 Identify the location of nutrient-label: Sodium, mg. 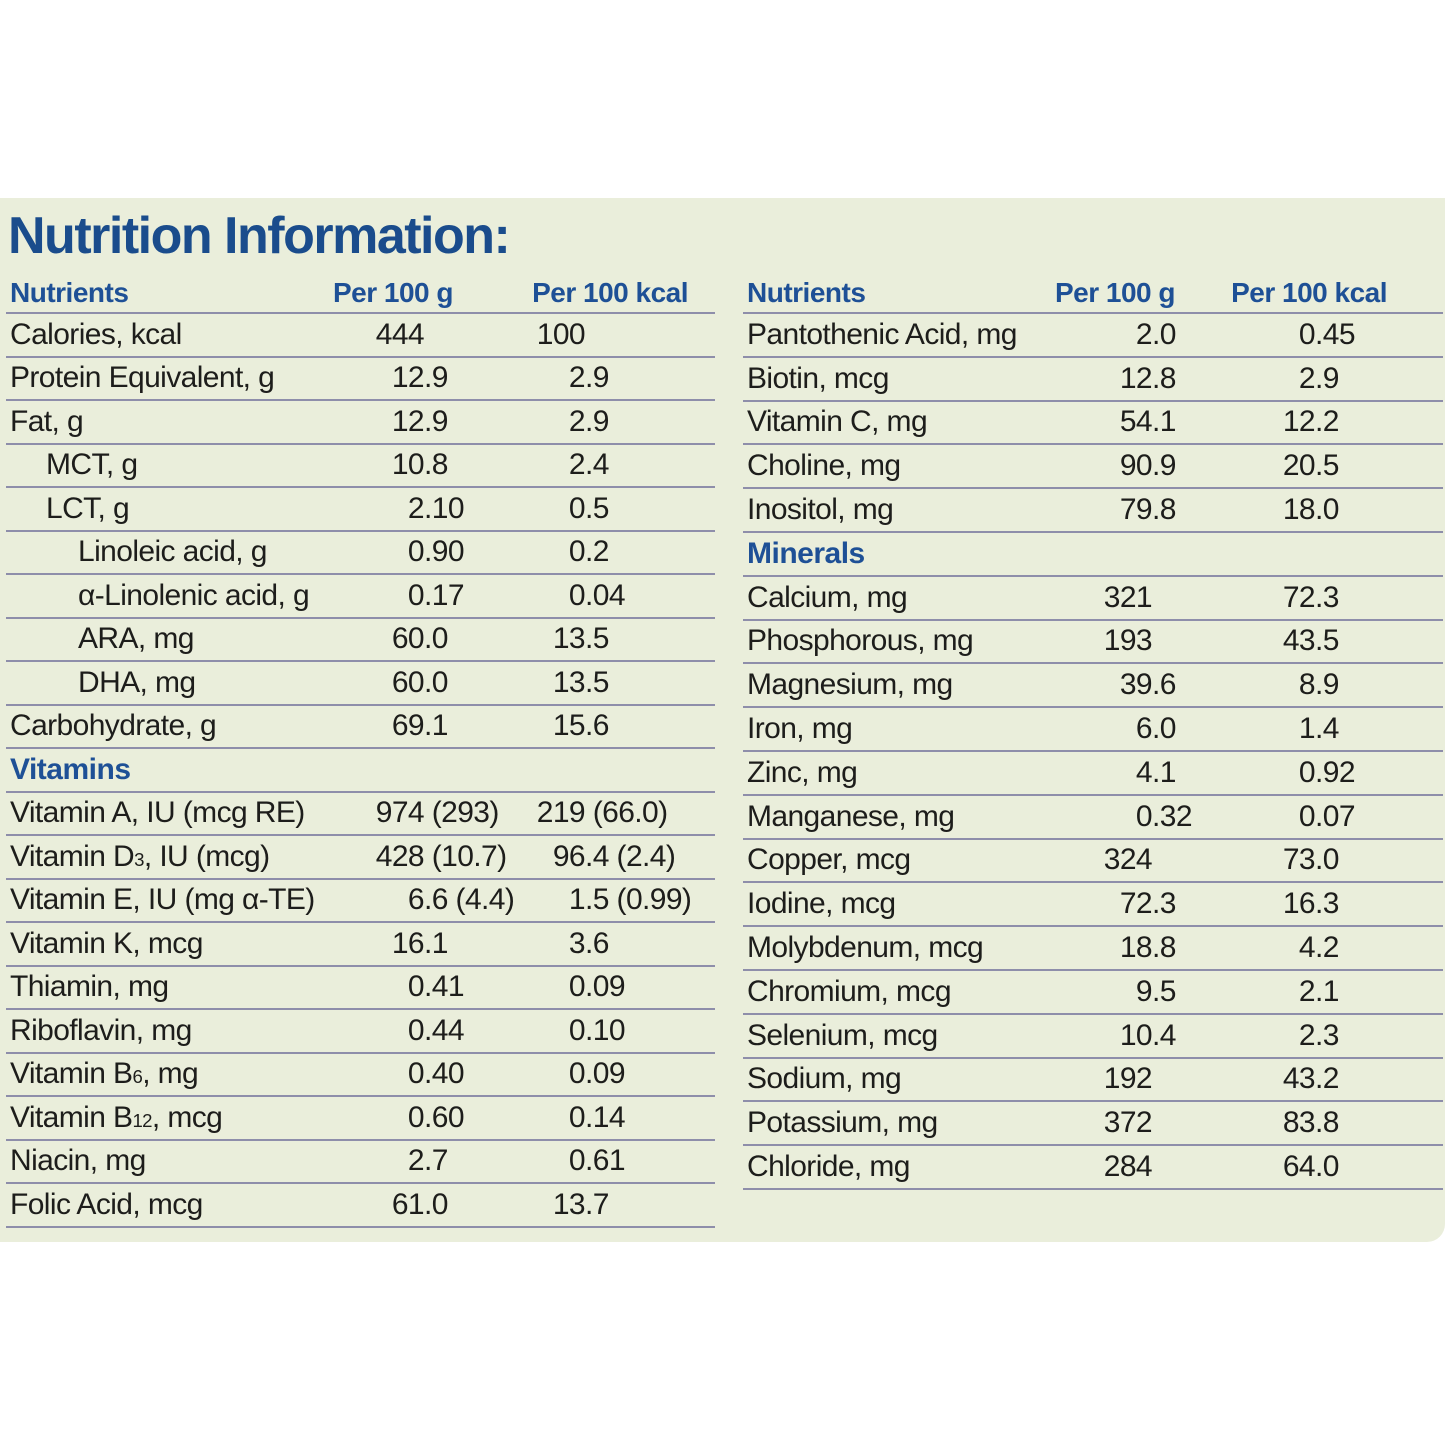
(824, 1079).